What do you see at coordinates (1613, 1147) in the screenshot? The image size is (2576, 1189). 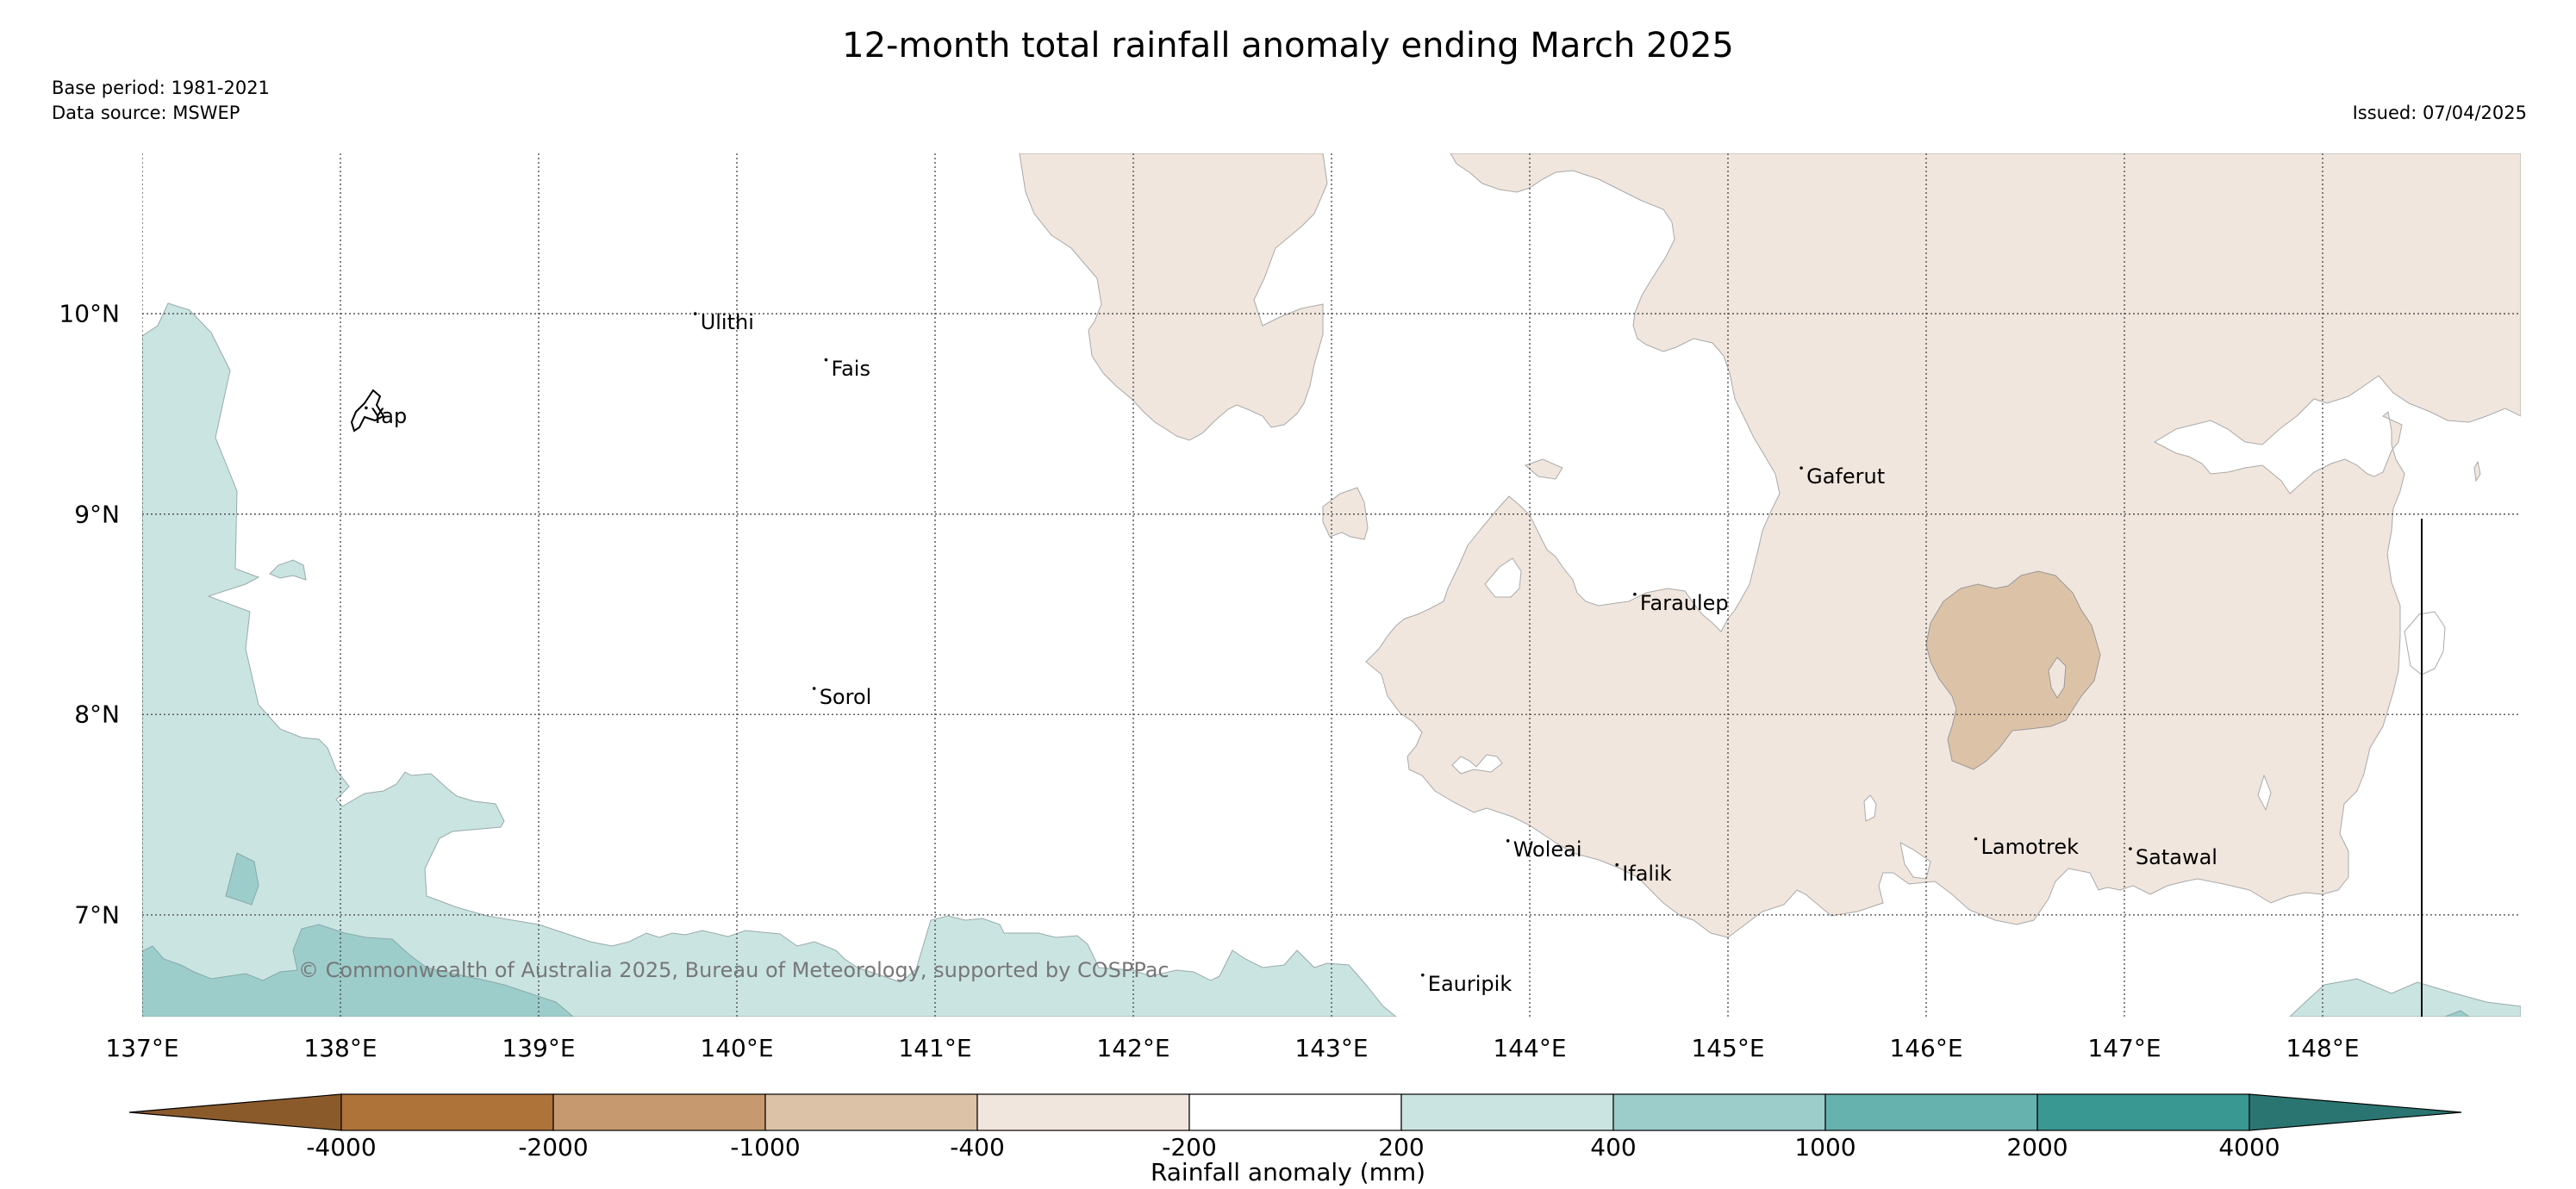 I see `colorbar-tick-label: 400` at bounding box center [1613, 1147].